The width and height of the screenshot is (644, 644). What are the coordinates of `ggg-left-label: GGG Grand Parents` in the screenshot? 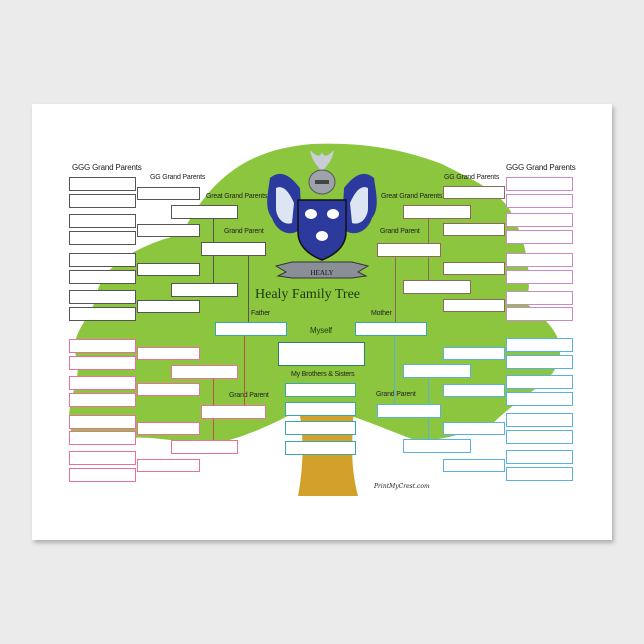 It's located at (107, 167).